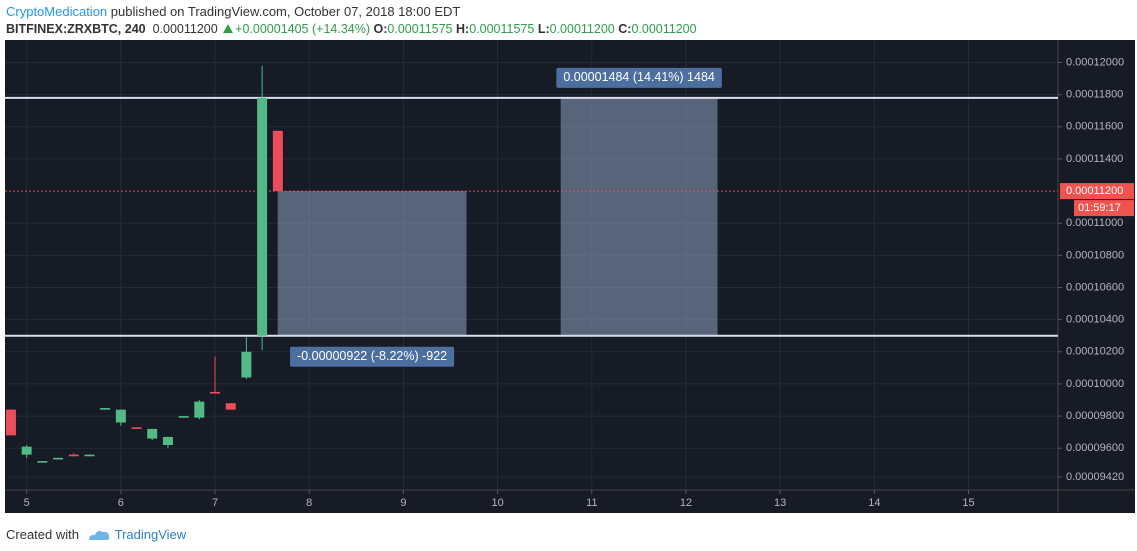 Image resolution: width=1137 pixels, height=551 pixels. Describe the element at coordinates (215, 503) in the screenshot. I see `x-tick-label: 7` at that location.